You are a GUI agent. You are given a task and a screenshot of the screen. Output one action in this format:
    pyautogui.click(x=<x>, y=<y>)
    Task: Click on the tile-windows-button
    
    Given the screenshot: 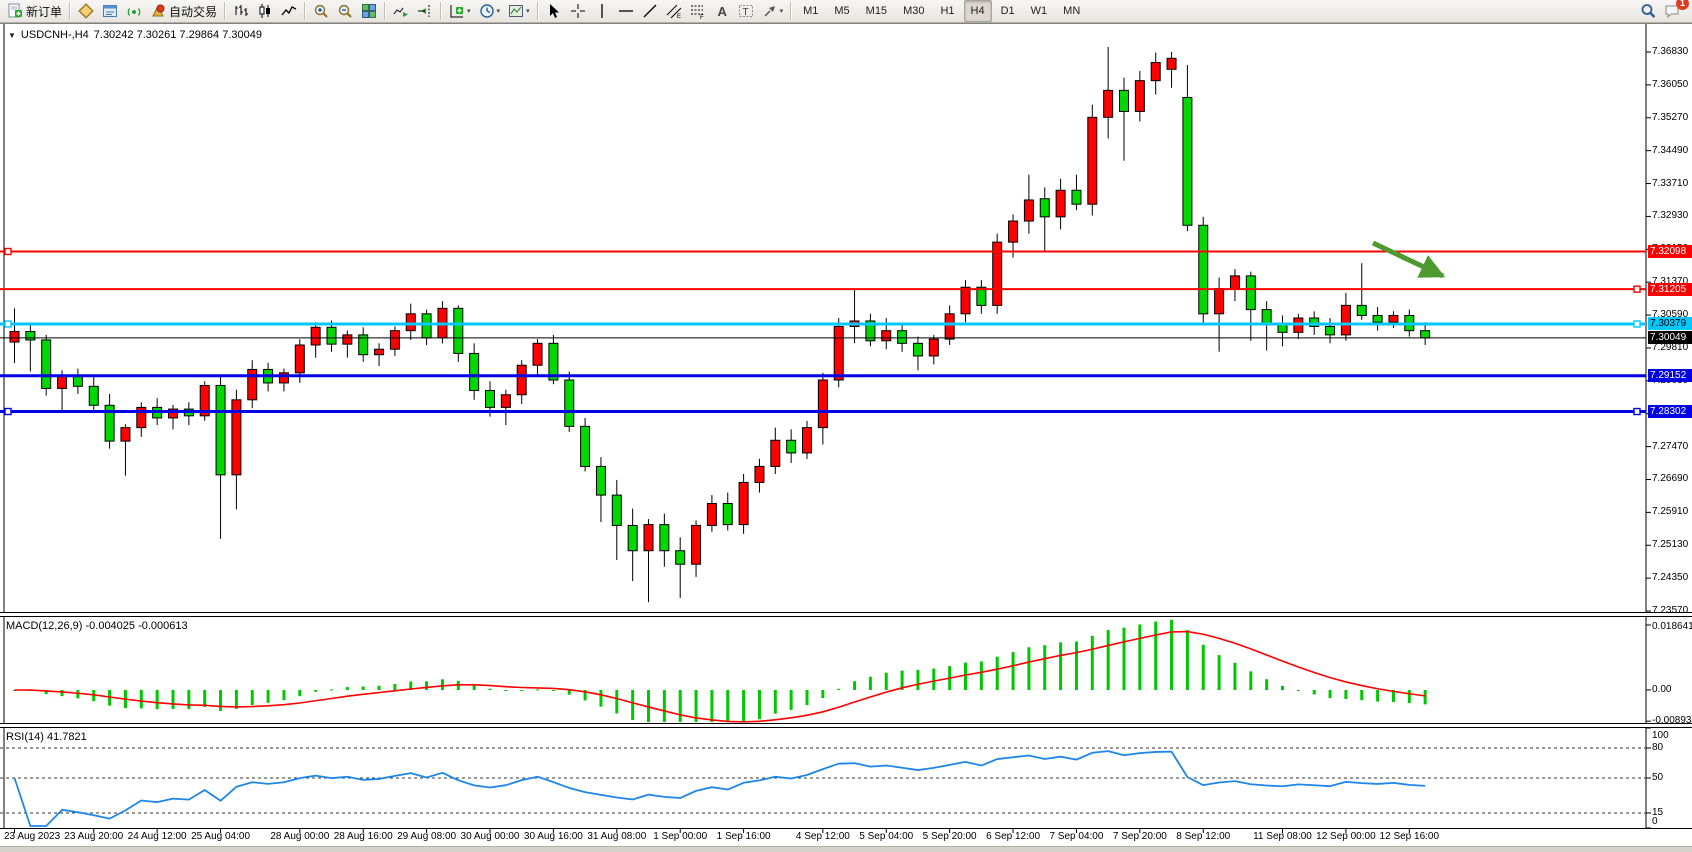 What is the action you would take?
    pyautogui.click(x=369, y=11)
    